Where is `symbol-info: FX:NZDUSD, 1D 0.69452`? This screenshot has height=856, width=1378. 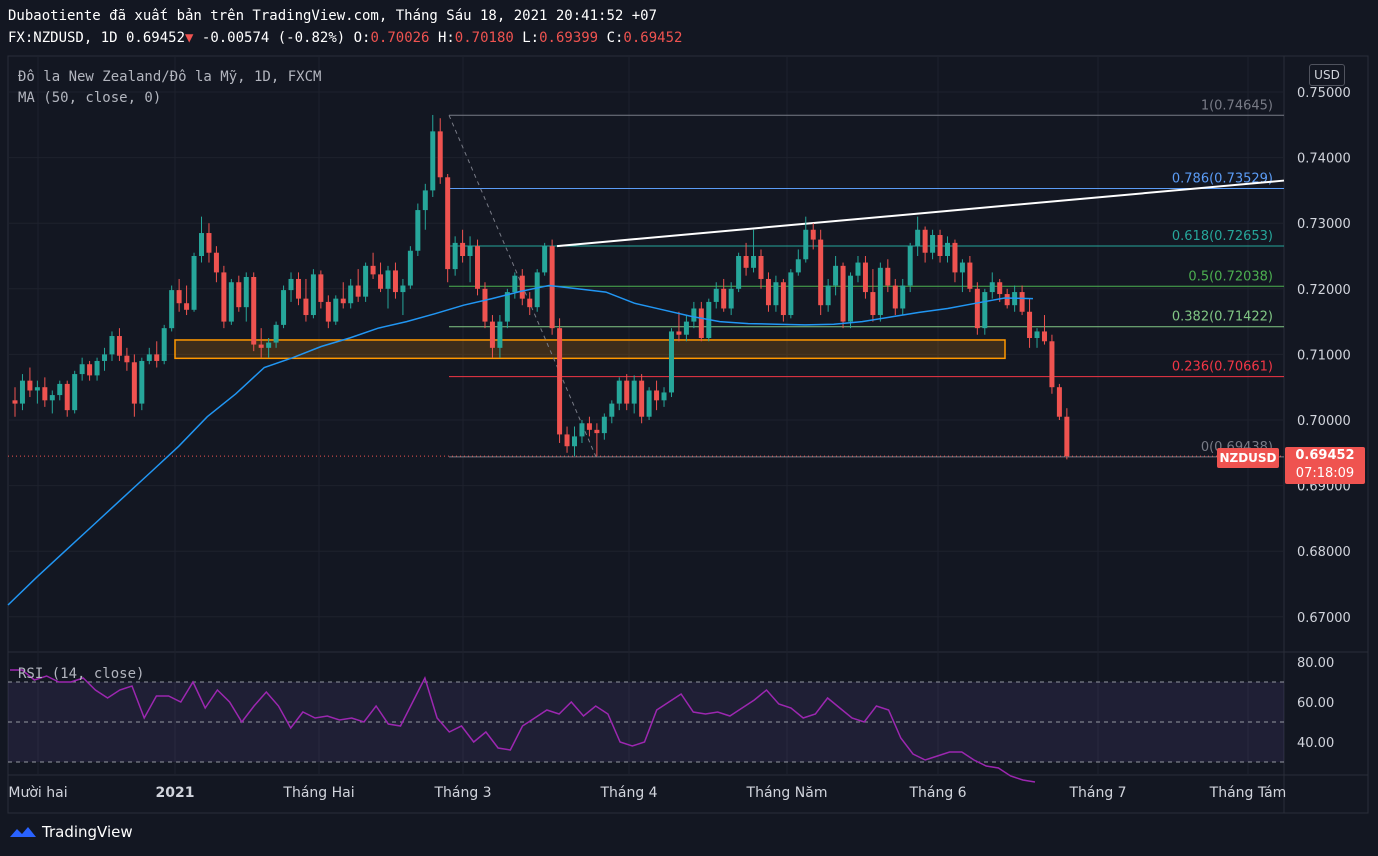 symbol-info: FX:NZDUSD, 1D 0.69452 is located at coordinates (97, 38).